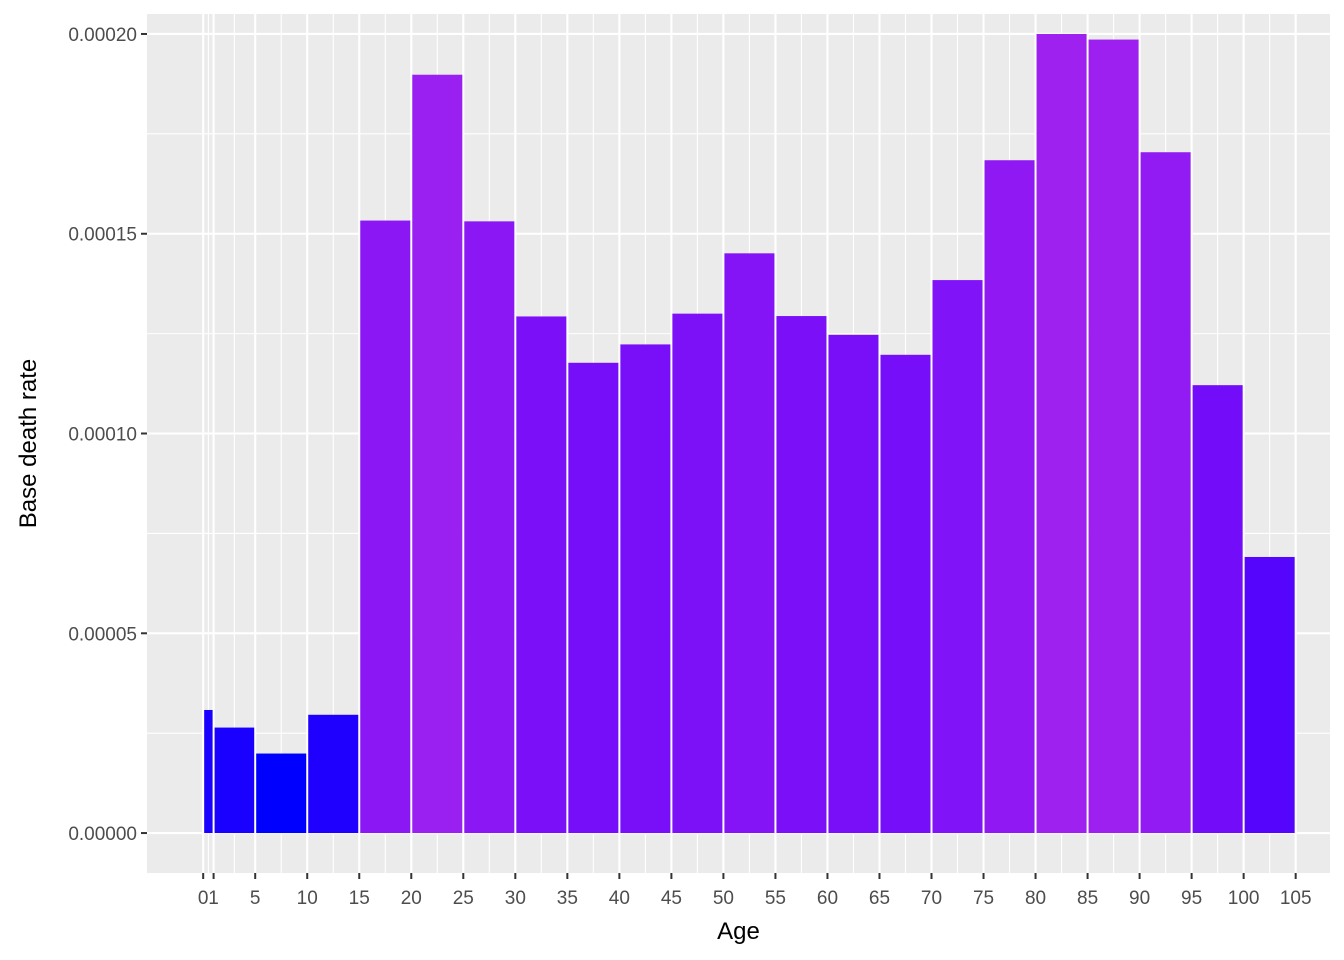  Describe the element at coordinates (1035, 898) in the screenshot. I see `x-tick-label-17: 80` at that location.